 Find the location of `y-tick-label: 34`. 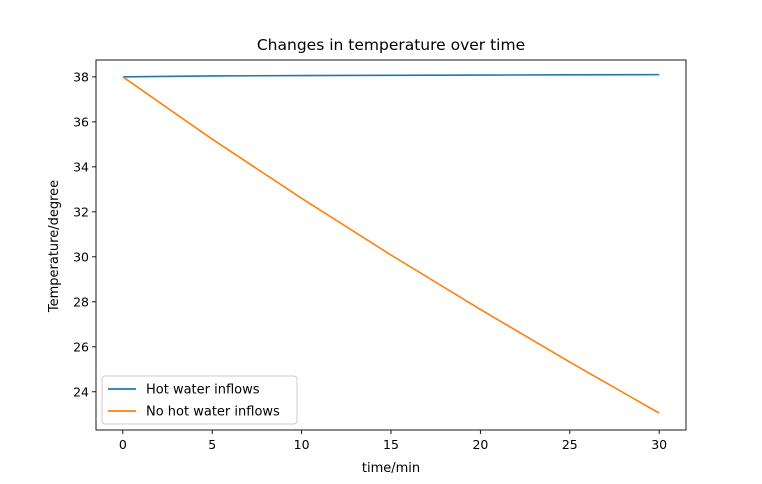

y-tick-label: 34 is located at coordinates (81, 166).